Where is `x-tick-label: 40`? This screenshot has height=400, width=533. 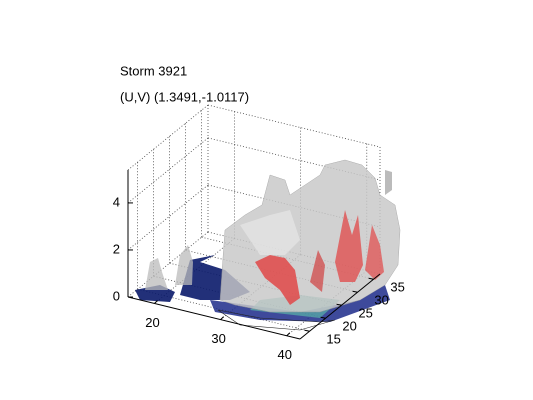
x-tick-label: 40 is located at coordinates (285, 354).